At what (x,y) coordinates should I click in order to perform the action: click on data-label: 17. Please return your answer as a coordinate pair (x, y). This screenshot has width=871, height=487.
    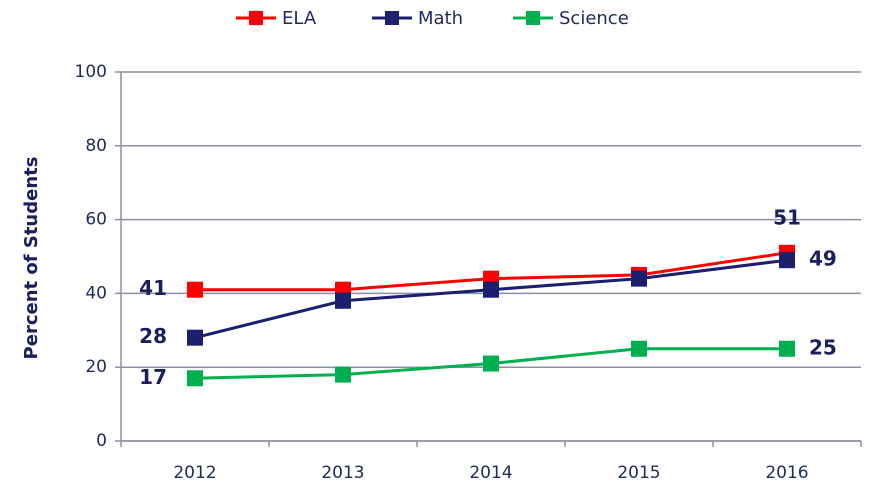
    Looking at the image, I should click on (153, 377).